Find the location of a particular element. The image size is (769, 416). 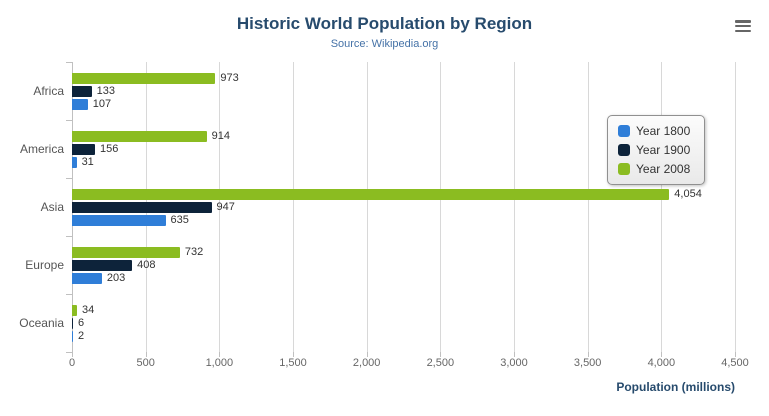

x-tick-label: 500 is located at coordinates (145, 363).